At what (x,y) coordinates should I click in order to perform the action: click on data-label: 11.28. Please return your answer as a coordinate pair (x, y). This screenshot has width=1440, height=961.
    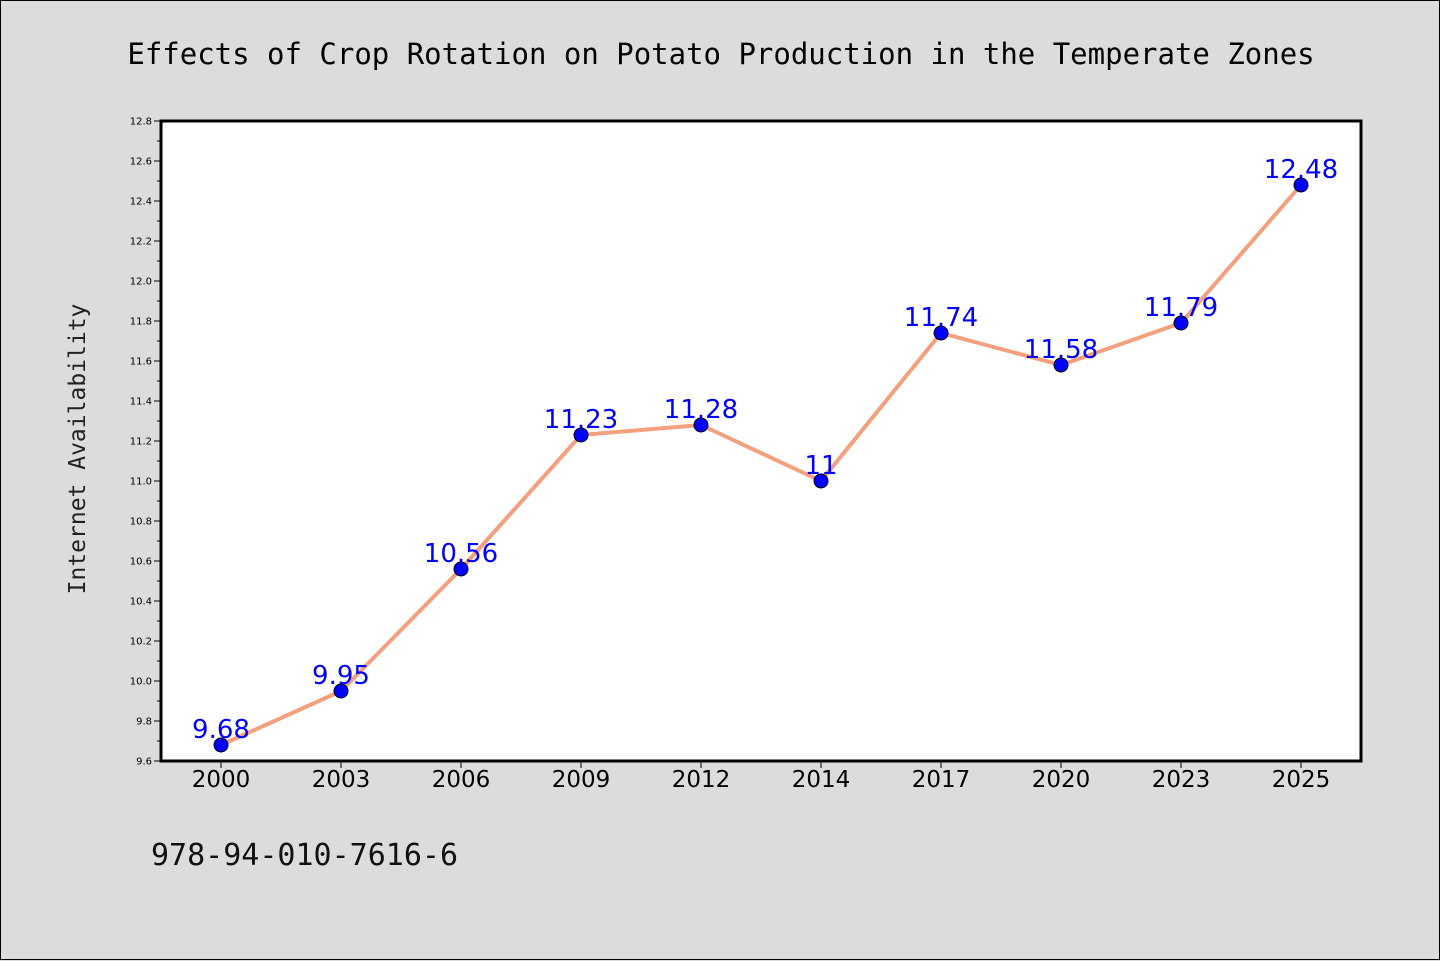
    Looking at the image, I should click on (701, 410).